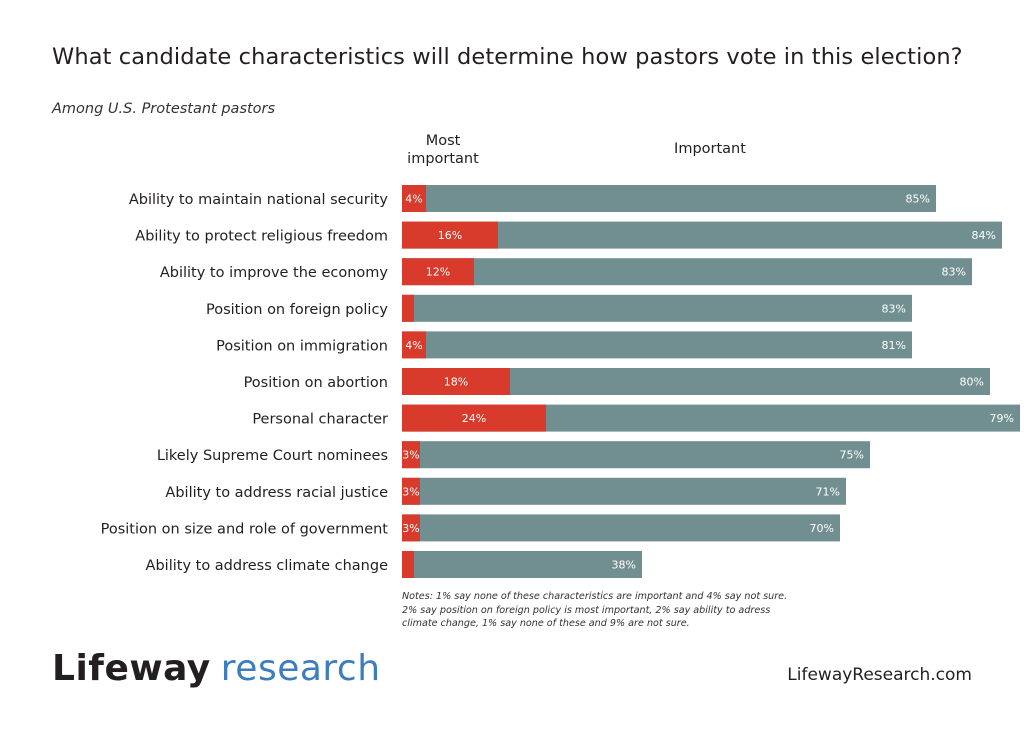  Describe the element at coordinates (822, 528) in the screenshot. I see `data-label-important: 70%` at that location.